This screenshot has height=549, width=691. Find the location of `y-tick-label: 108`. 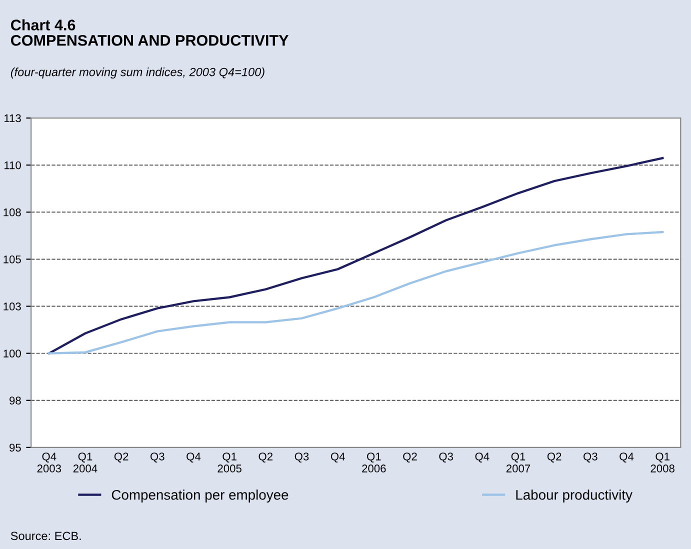

y-tick-label: 108 is located at coordinates (12, 212).